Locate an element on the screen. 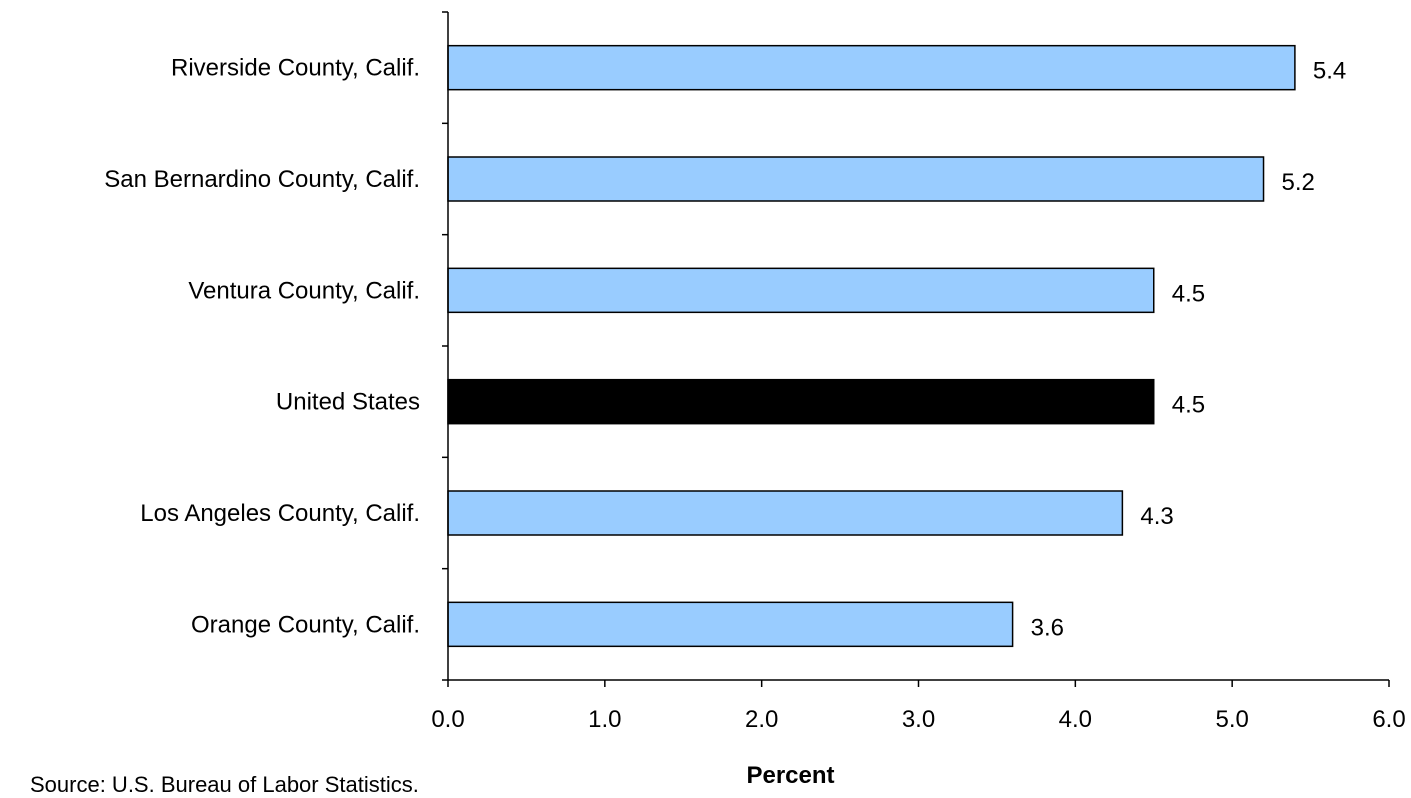 The height and width of the screenshot is (798, 1411). category-label: Los Angeles County, Calif. is located at coordinates (280, 513).